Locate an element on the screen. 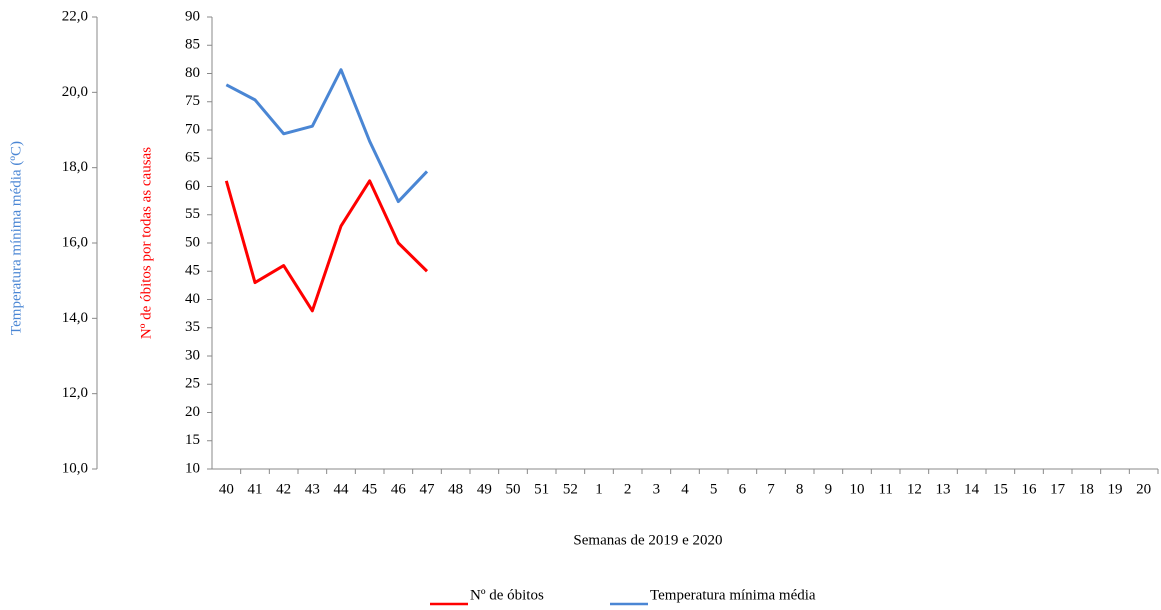  y-tick-label: 30 is located at coordinates (192, 355).